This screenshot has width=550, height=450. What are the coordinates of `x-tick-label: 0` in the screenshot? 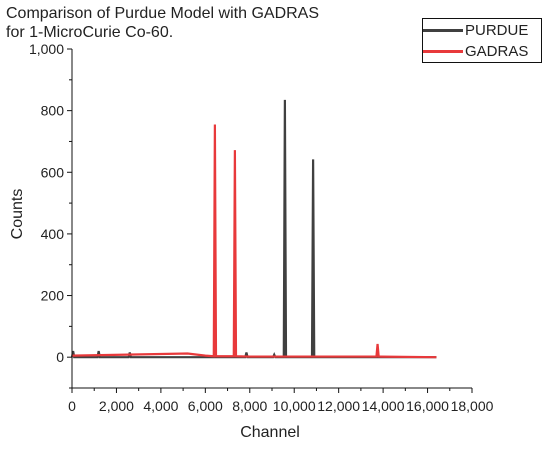 It's located at (72, 406).